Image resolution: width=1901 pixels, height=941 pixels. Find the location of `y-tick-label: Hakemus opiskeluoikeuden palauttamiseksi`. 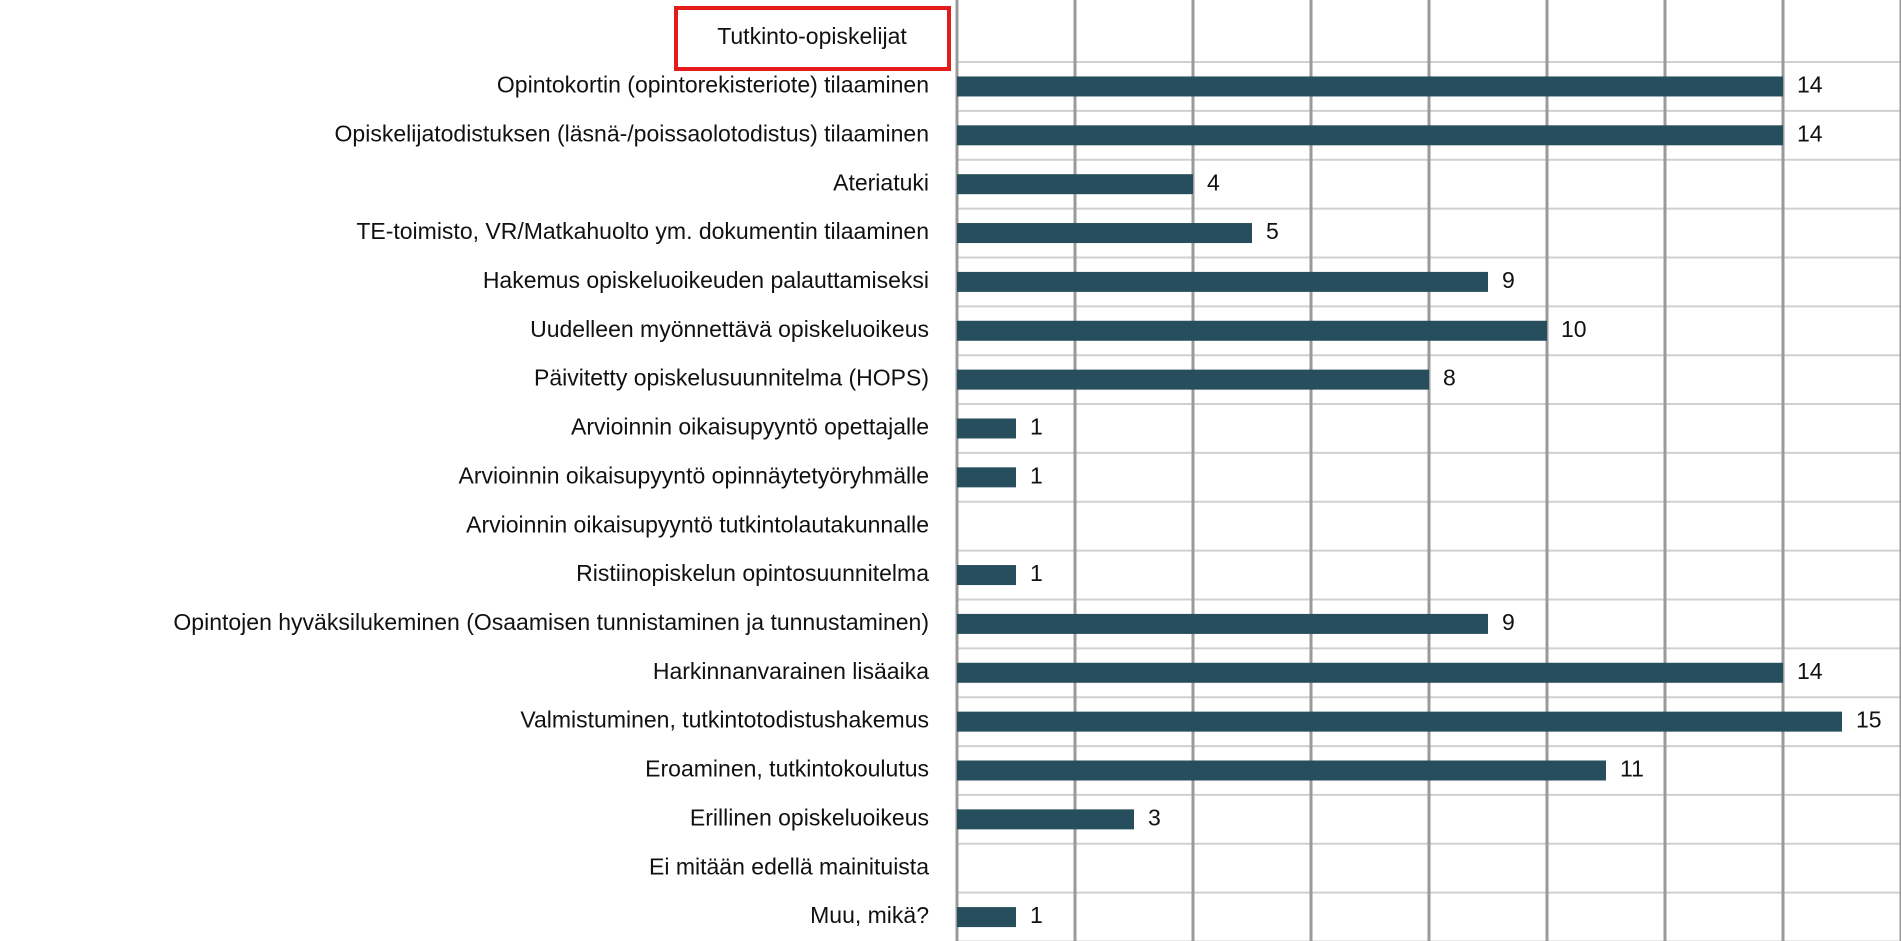

y-tick-label: Hakemus opiskeluoikeuden palauttamiseksi is located at coordinates (706, 280).